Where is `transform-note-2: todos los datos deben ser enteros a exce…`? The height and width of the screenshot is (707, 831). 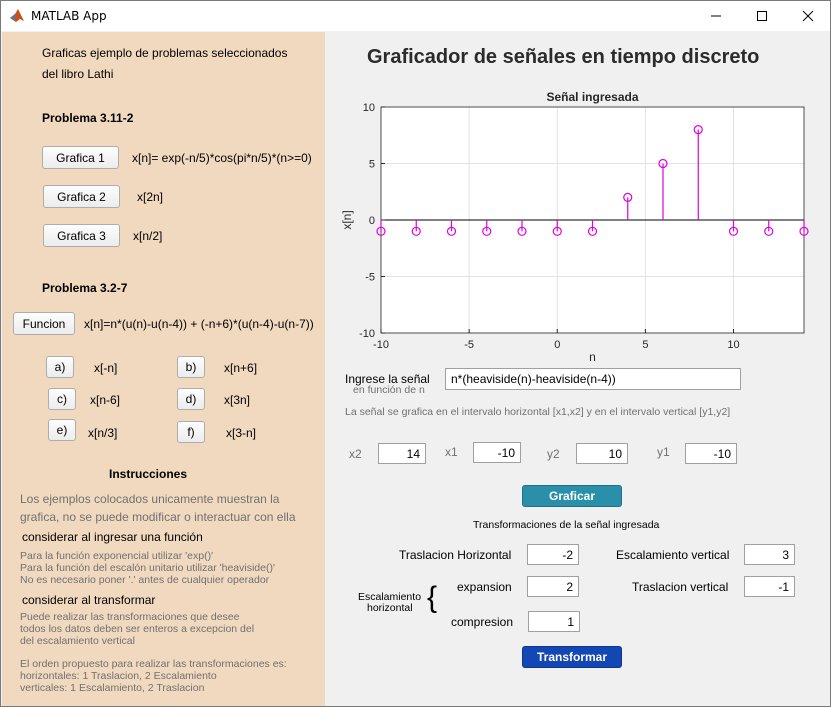 transform-note-2: todos los datos deben ser enteros a exce… is located at coordinates (137, 629).